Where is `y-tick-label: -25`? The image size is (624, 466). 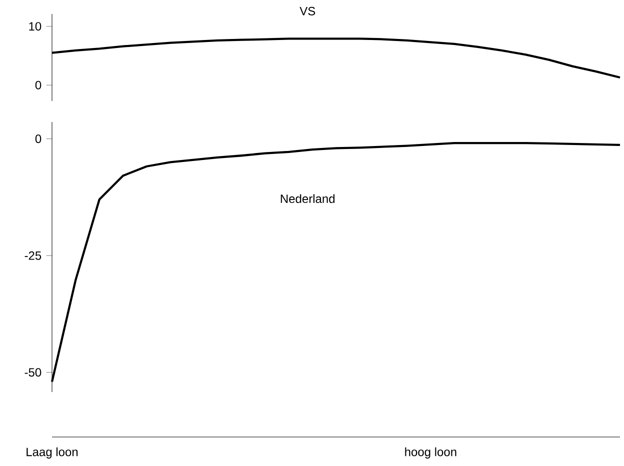 y-tick-label: -25 is located at coordinates (33, 255).